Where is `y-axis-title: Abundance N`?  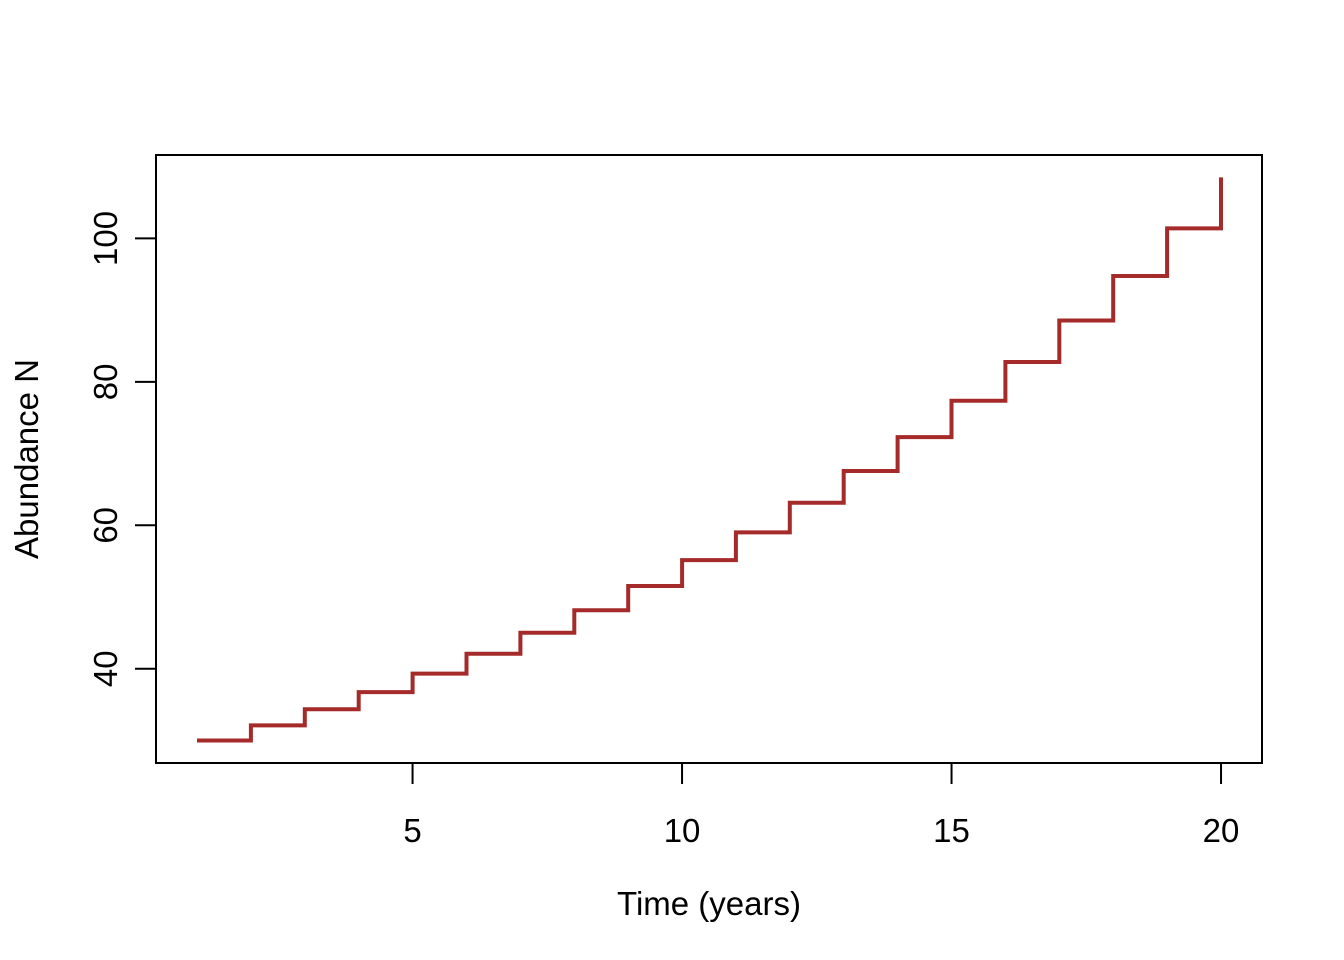
y-axis-title: Abundance N is located at coordinates (26, 459).